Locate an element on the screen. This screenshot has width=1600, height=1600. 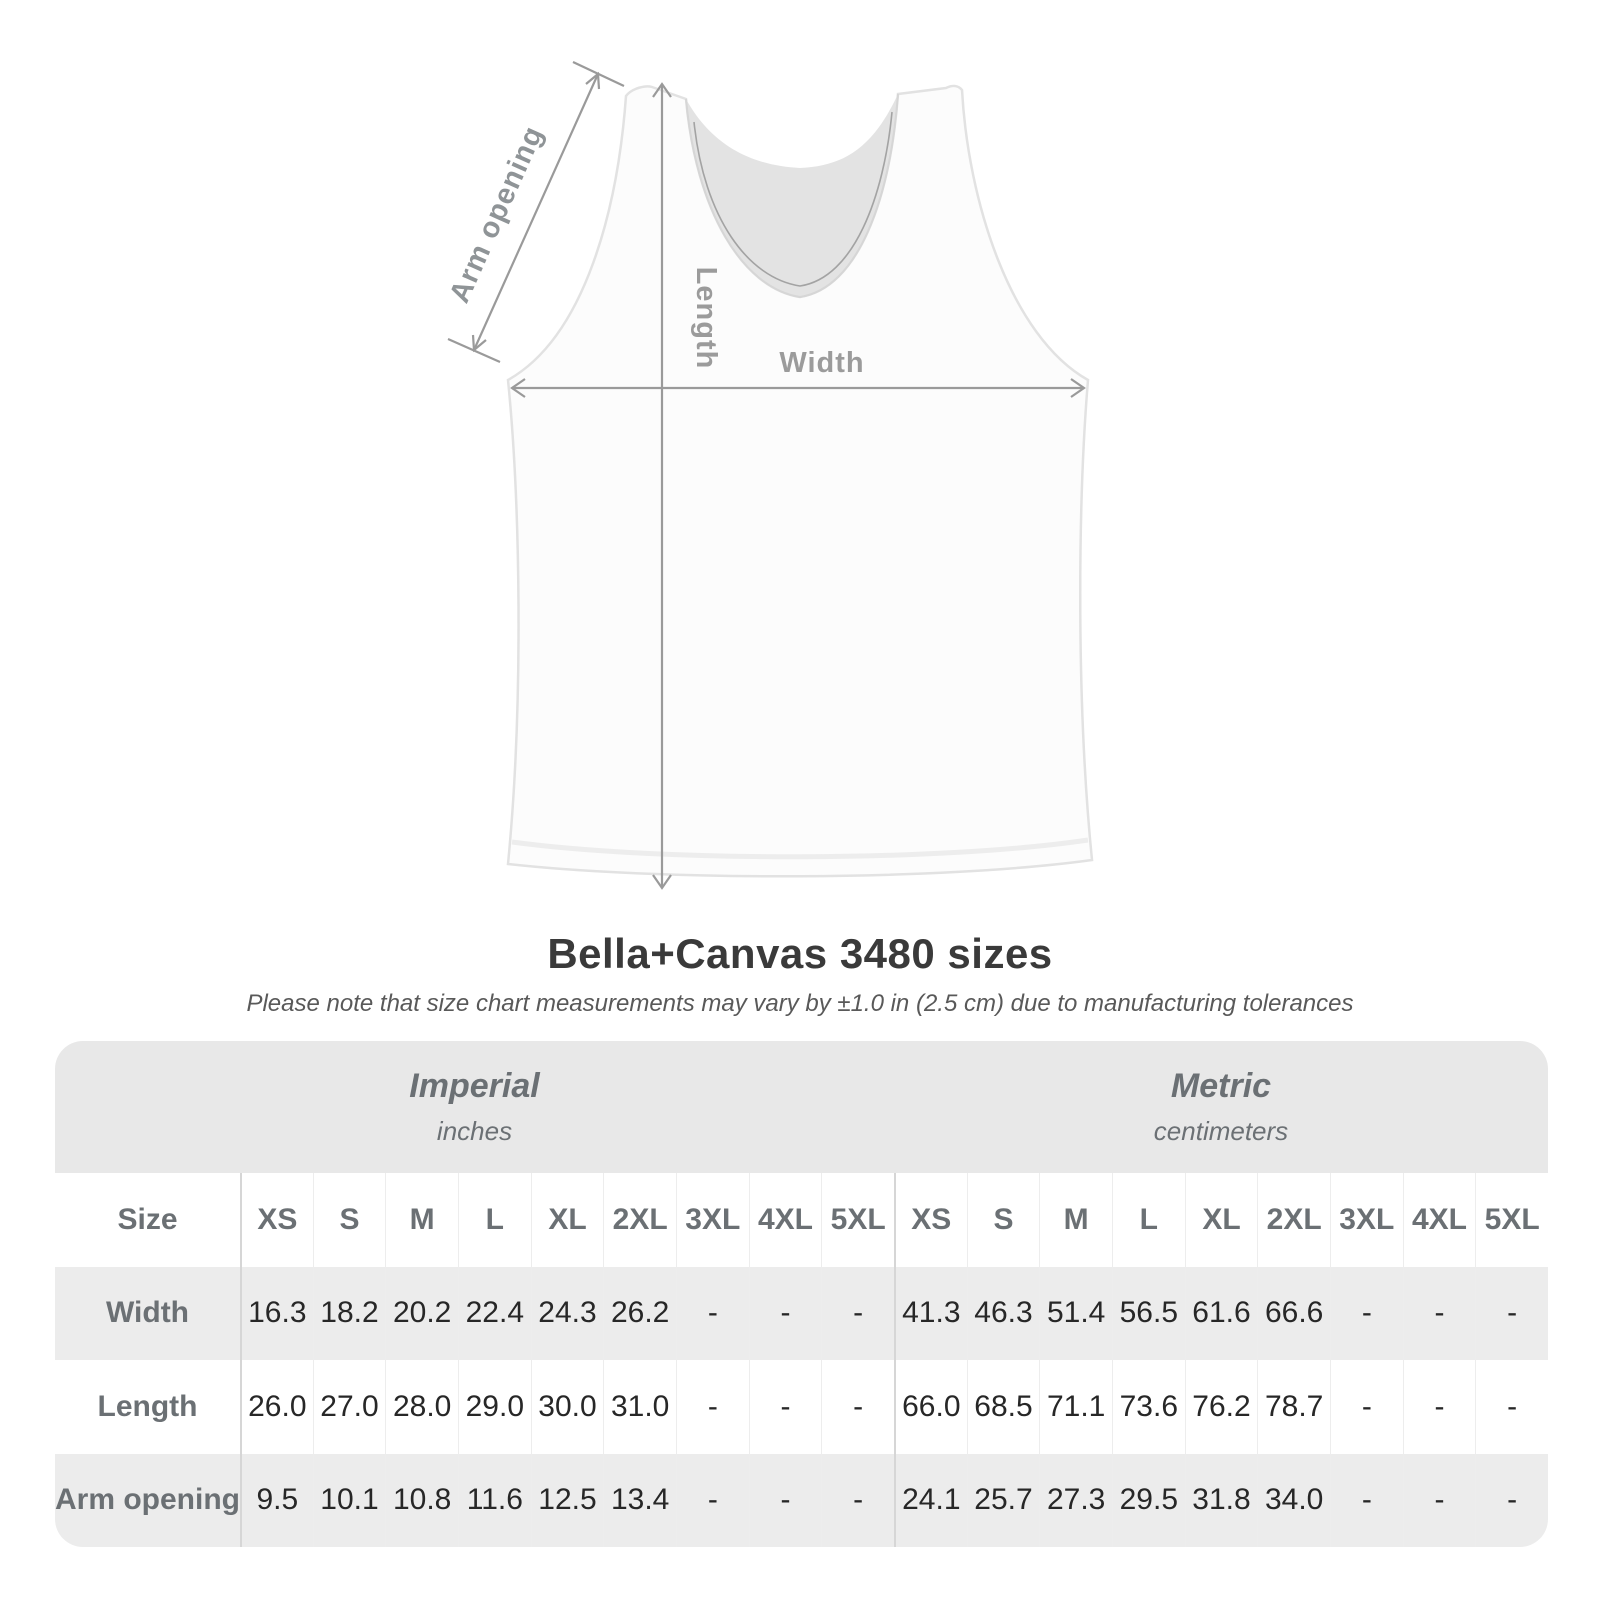
size-header-2xl-metric: 2XL is located at coordinates (1293, 1220).